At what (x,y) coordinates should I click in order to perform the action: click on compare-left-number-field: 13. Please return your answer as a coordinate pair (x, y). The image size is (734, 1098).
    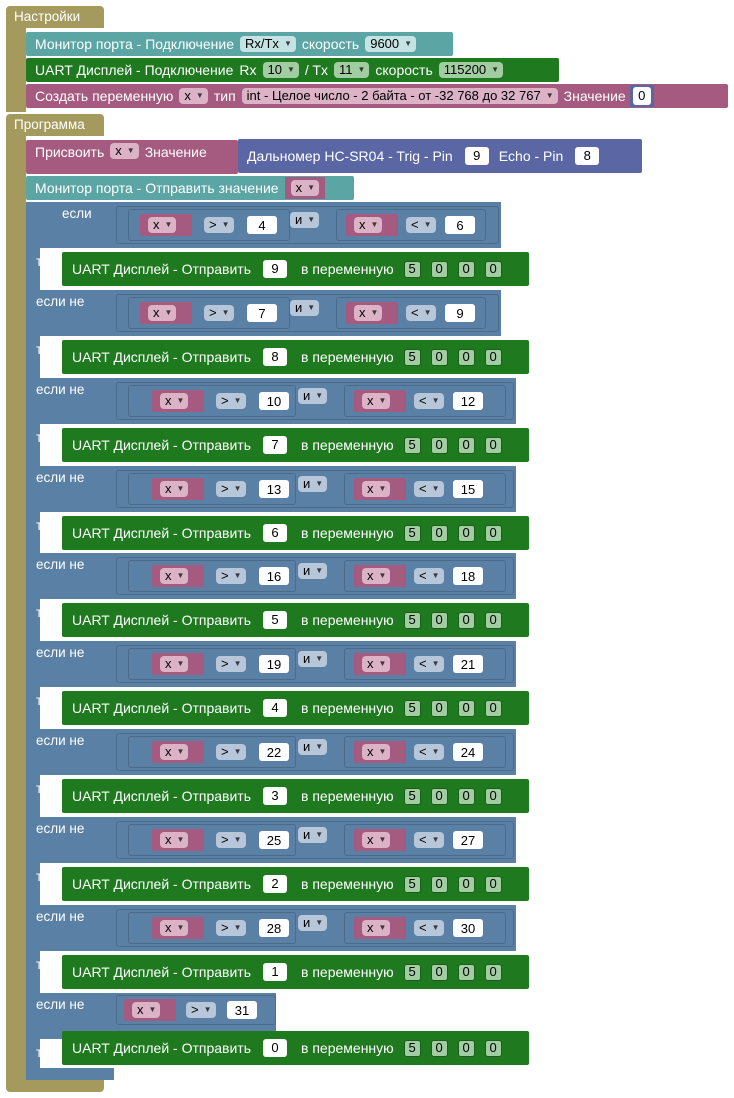
    Looking at the image, I should click on (274, 489).